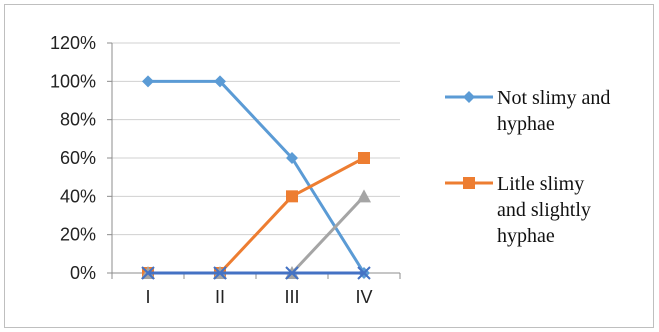 This screenshot has height=332, width=659. Describe the element at coordinates (527, 111) in the screenshot. I see `legend-entry-1: Not slimy and hyphae` at that location.